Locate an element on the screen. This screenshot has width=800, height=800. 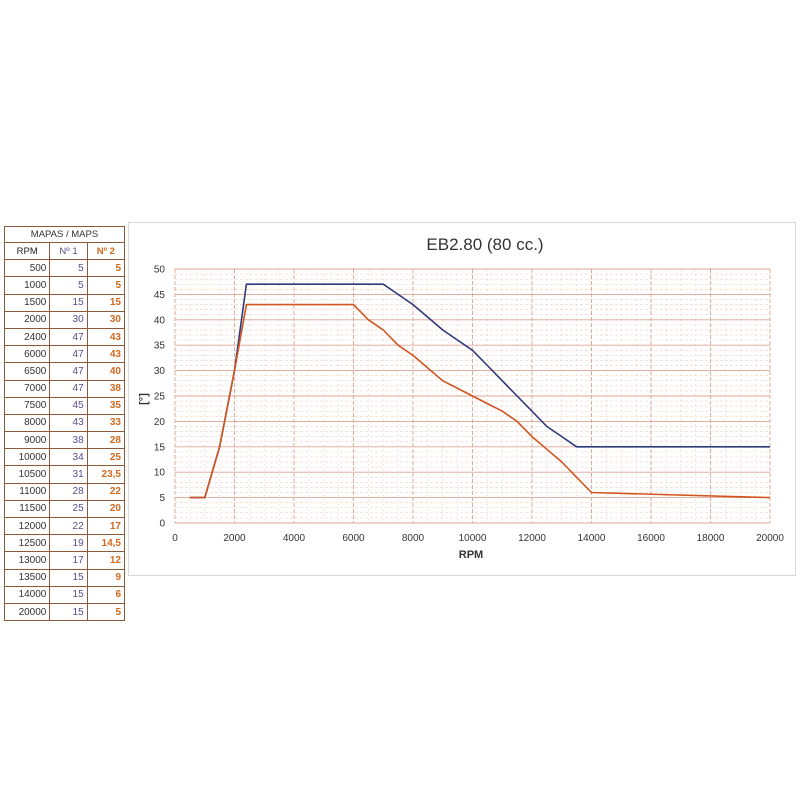
x-tick-label: 8000 is located at coordinates (413, 538).